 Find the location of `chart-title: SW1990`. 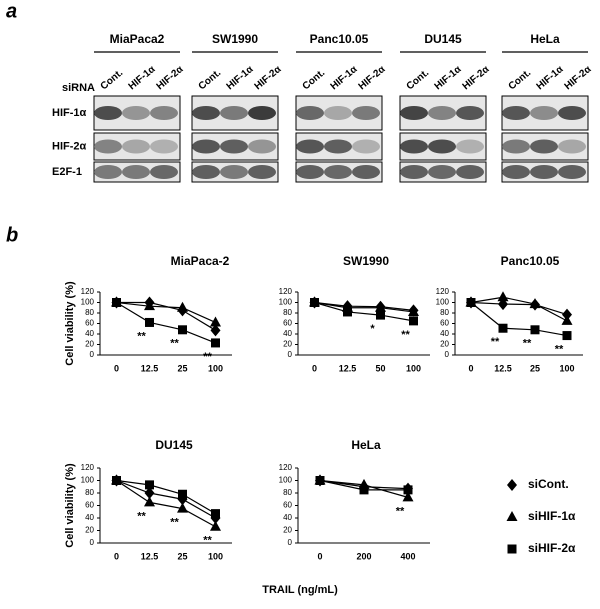

chart-title: SW1990 is located at coordinates (366, 261).